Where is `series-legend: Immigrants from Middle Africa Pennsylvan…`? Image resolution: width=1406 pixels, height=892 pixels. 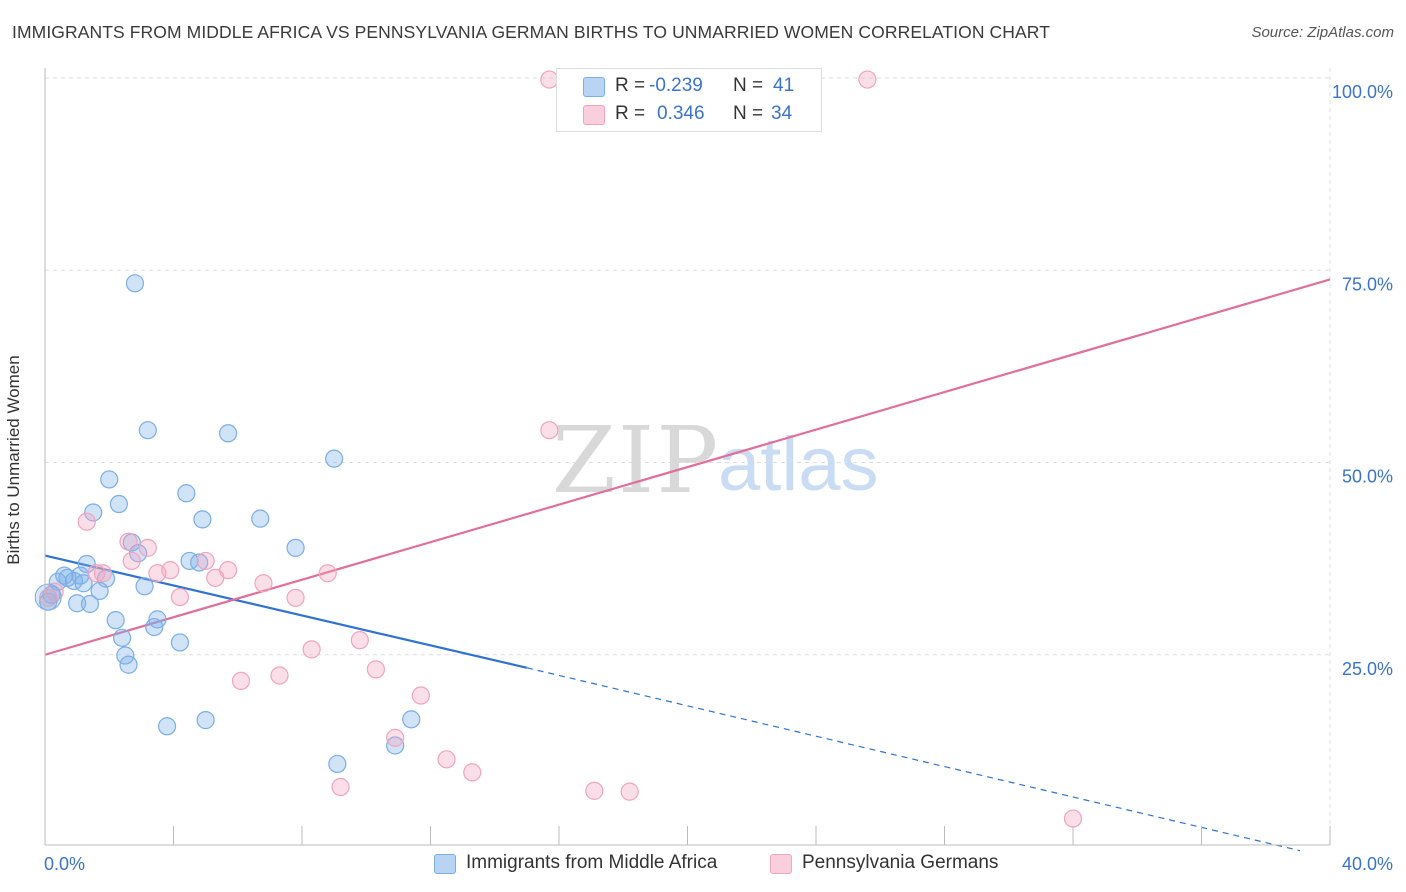 series-legend: Immigrants from Middle Africa Pennsylvan… is located at coordinates (703, 865).